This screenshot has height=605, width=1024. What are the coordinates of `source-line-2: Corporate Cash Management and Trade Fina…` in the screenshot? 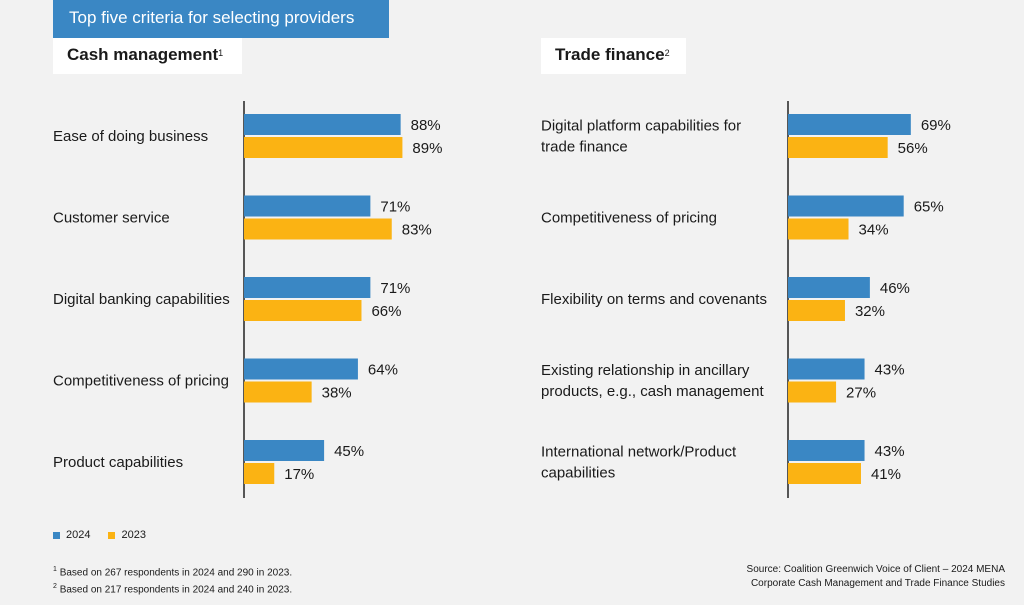 It's located at (877, 583).